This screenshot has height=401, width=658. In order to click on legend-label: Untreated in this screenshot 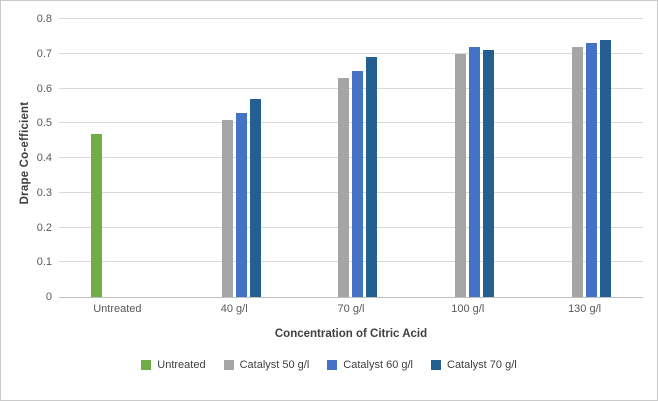, I will do `click(181, 365)`.